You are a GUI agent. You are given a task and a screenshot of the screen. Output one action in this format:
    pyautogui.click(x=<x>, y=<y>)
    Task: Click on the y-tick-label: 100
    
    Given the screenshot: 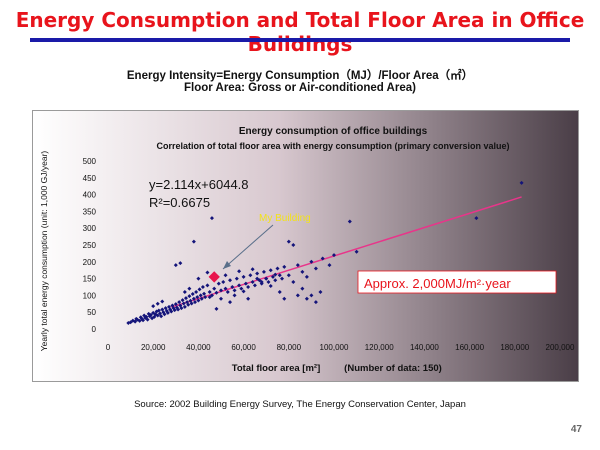 What is the action you would take?
    pyautogui.click(x=90, y=295)
    